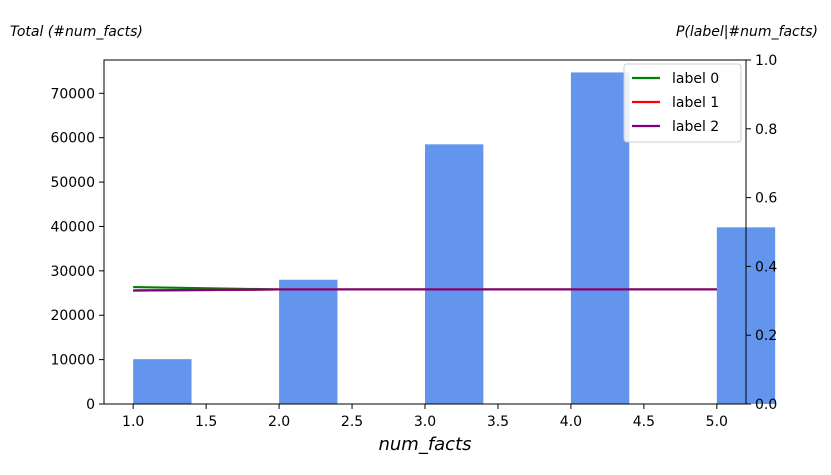 The image size is (831, 475). I want to click on left-axis-title: Total (#num_facts), so click(76, 32).